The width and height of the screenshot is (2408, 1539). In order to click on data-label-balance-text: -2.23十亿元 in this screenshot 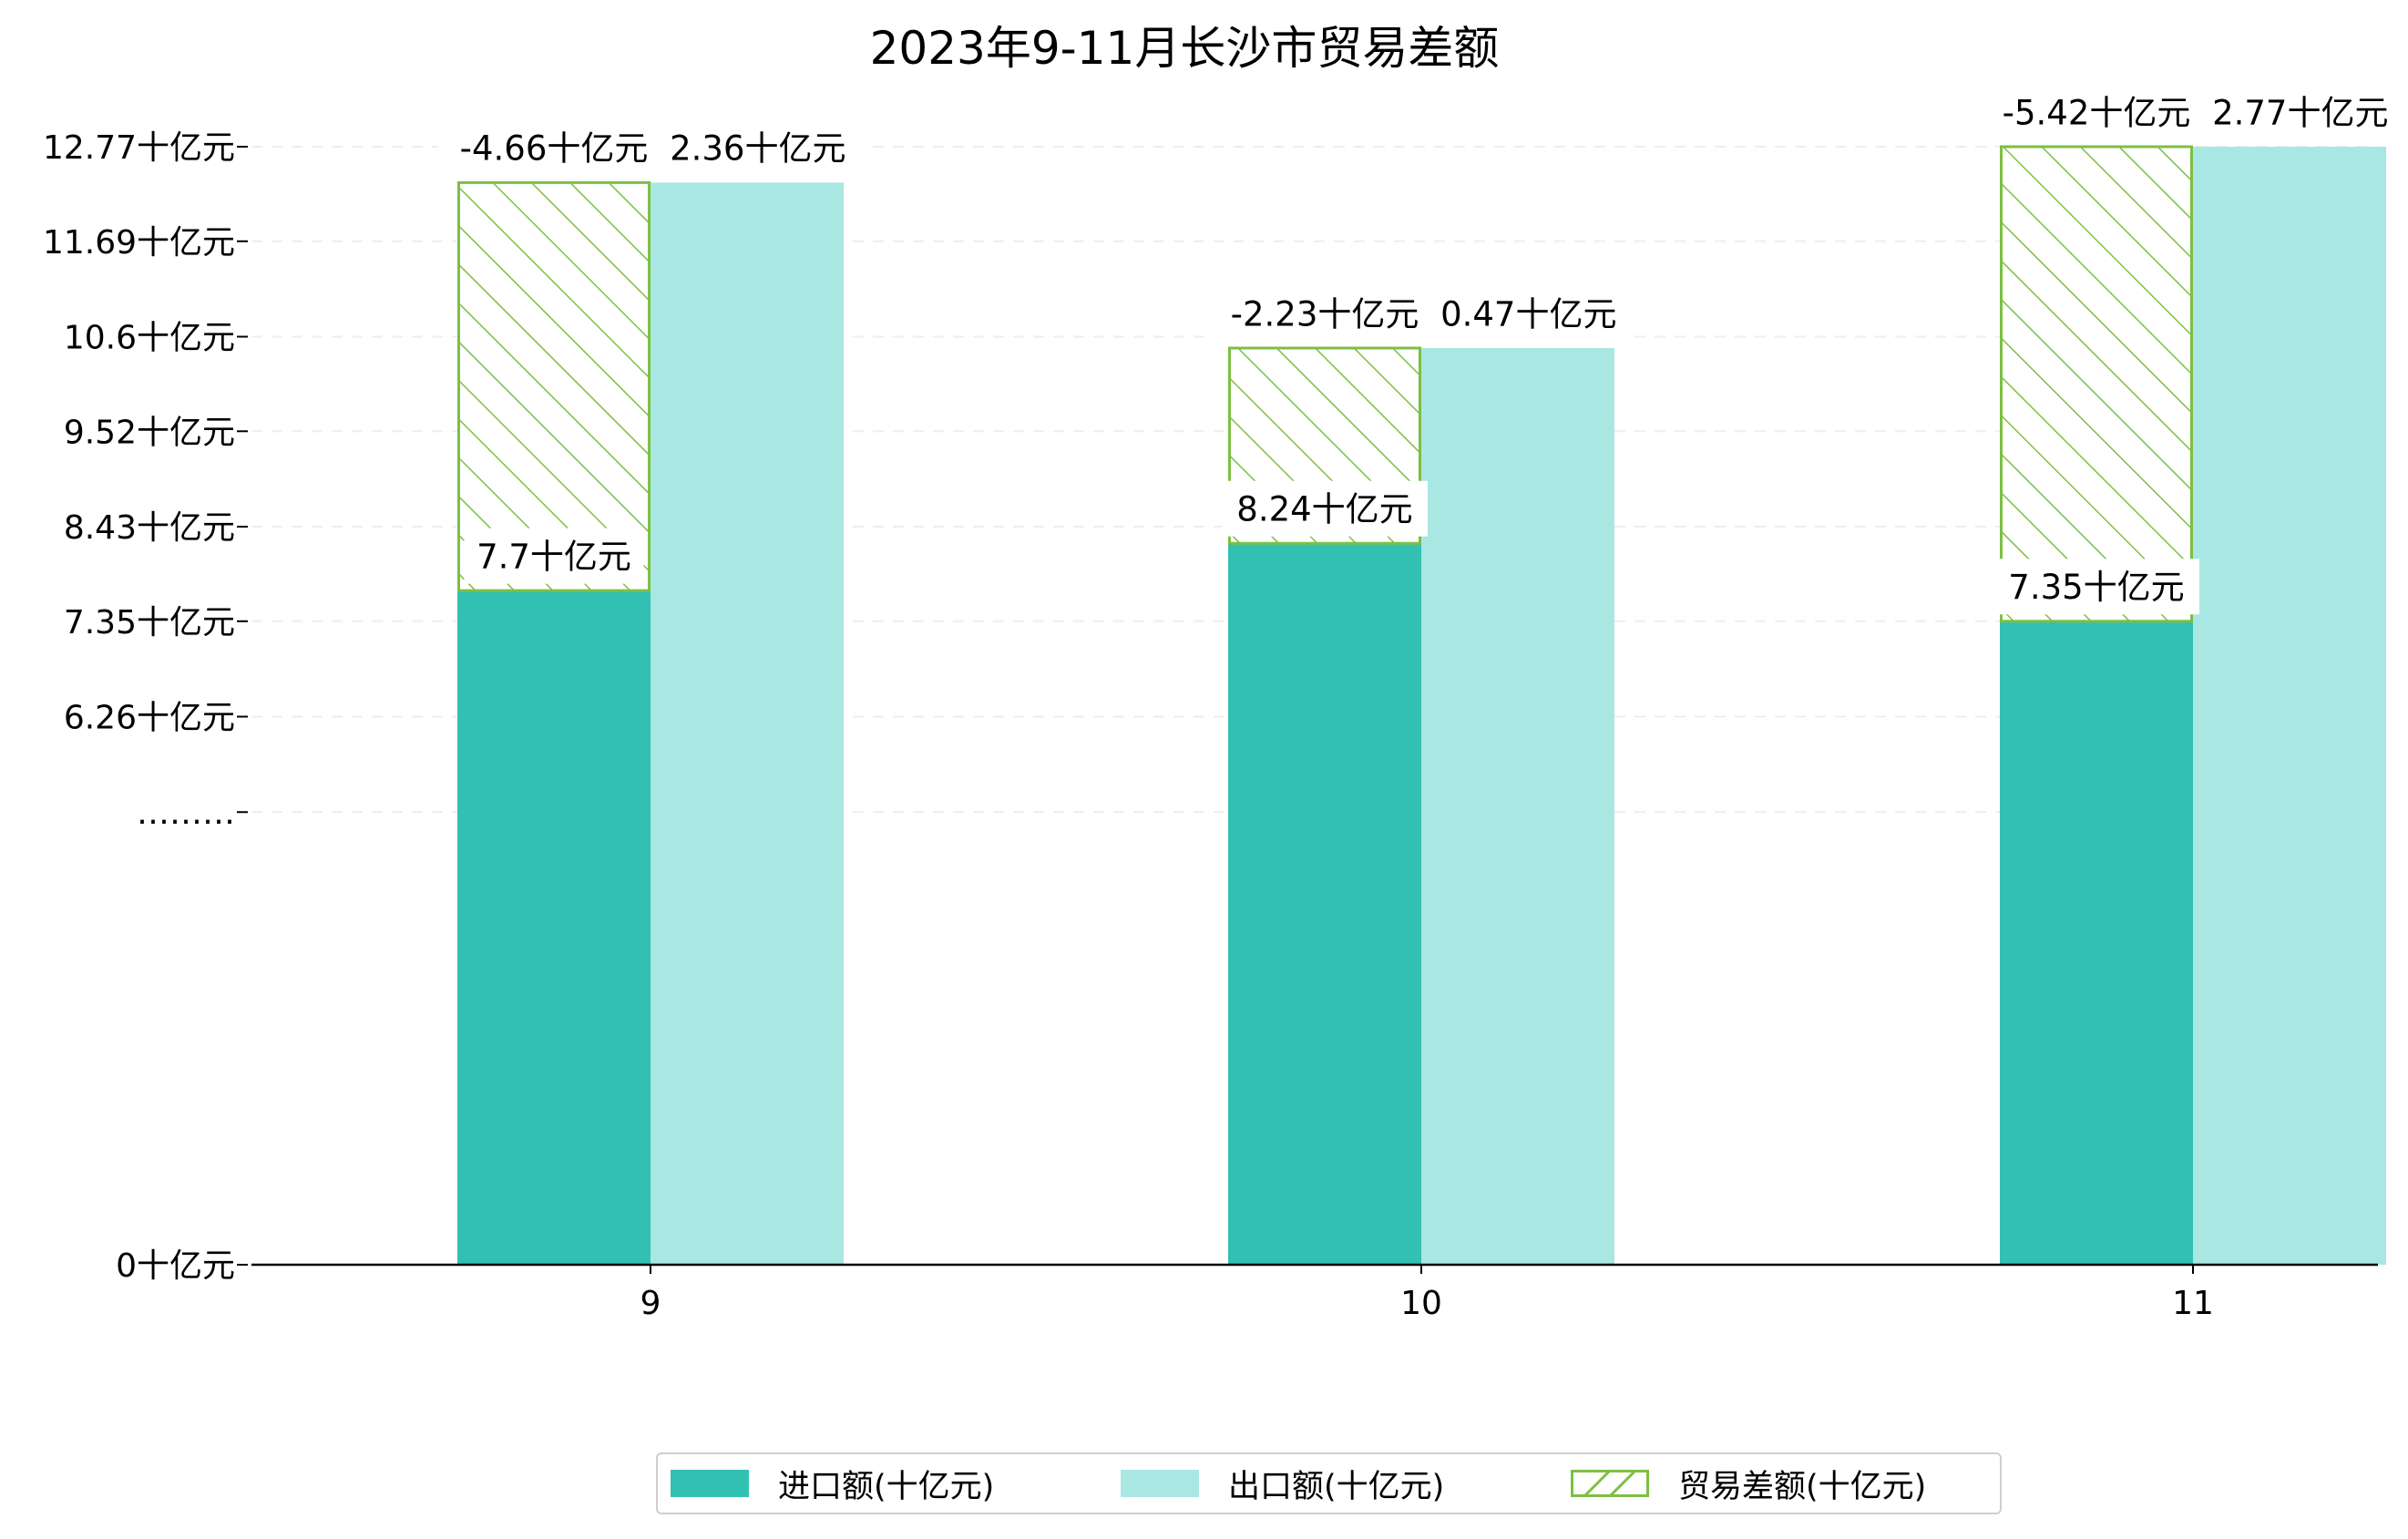, I will do `click(1325, 314)`.